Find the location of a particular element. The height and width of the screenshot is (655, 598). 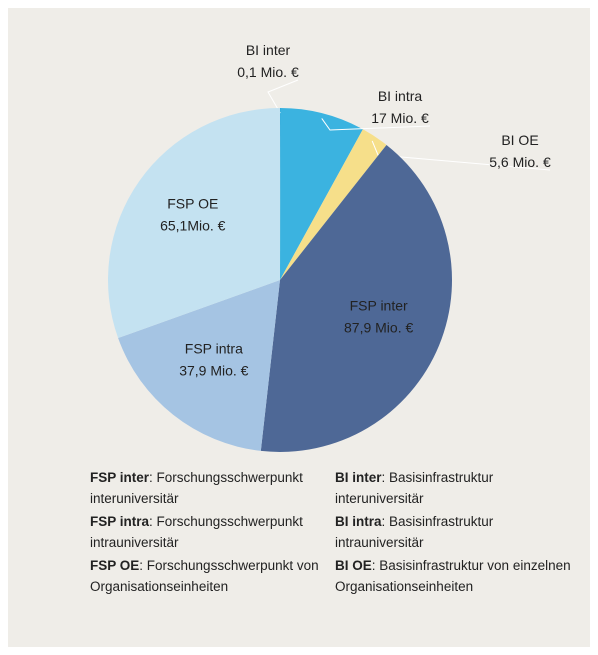

value-label: 17 Mio. € is located at coordinates (400, 118).